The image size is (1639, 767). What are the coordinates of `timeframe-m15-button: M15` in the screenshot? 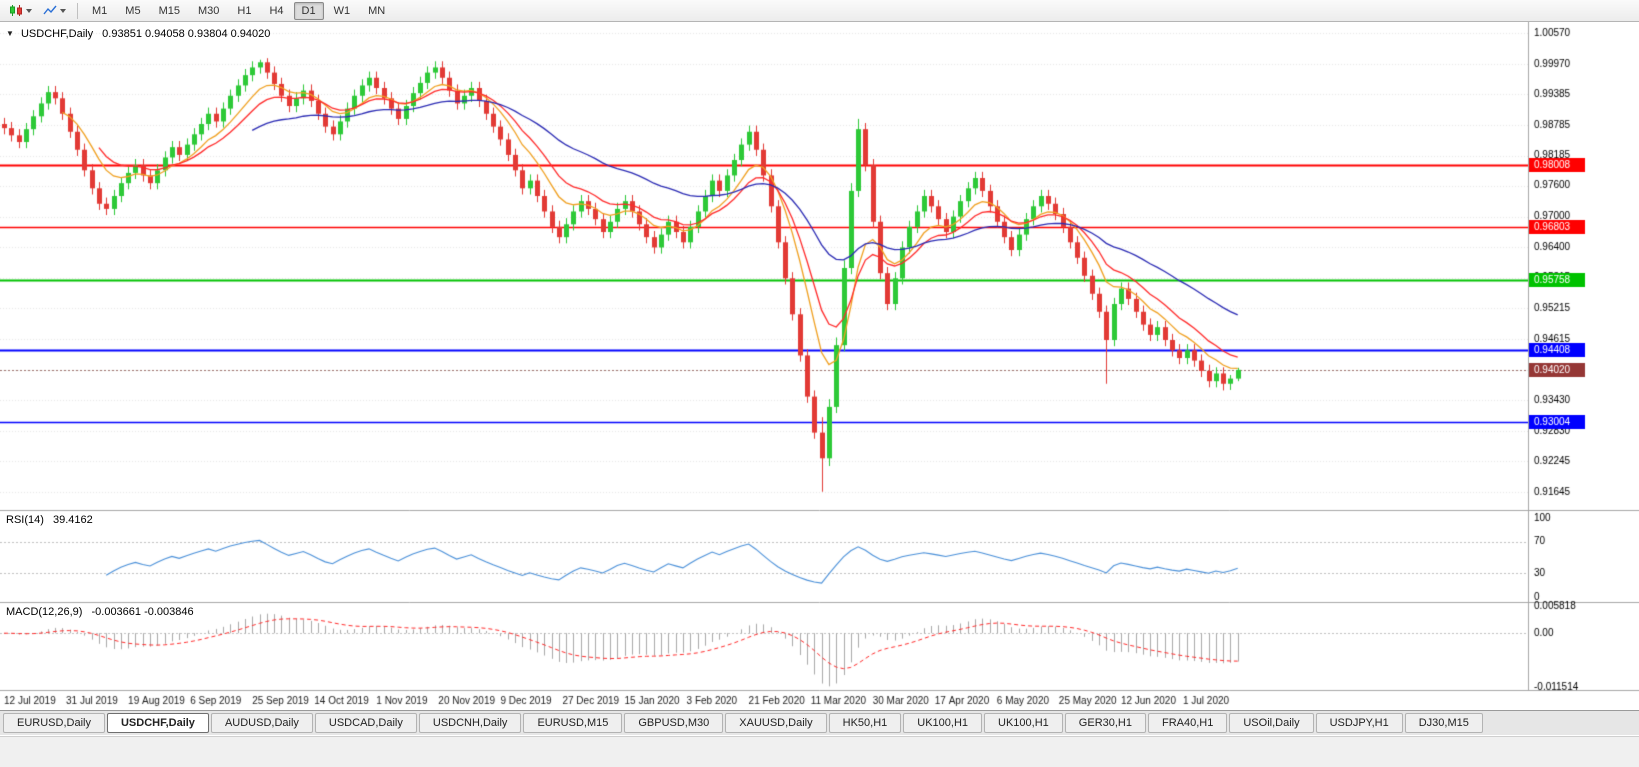 It's located at (169, 10).